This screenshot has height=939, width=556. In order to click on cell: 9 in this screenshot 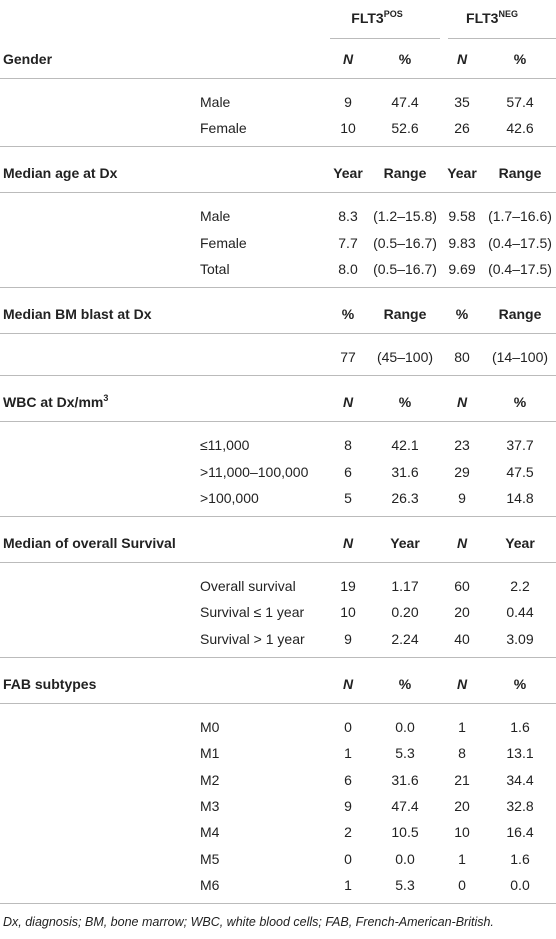, I will do `click(348, 806)`.